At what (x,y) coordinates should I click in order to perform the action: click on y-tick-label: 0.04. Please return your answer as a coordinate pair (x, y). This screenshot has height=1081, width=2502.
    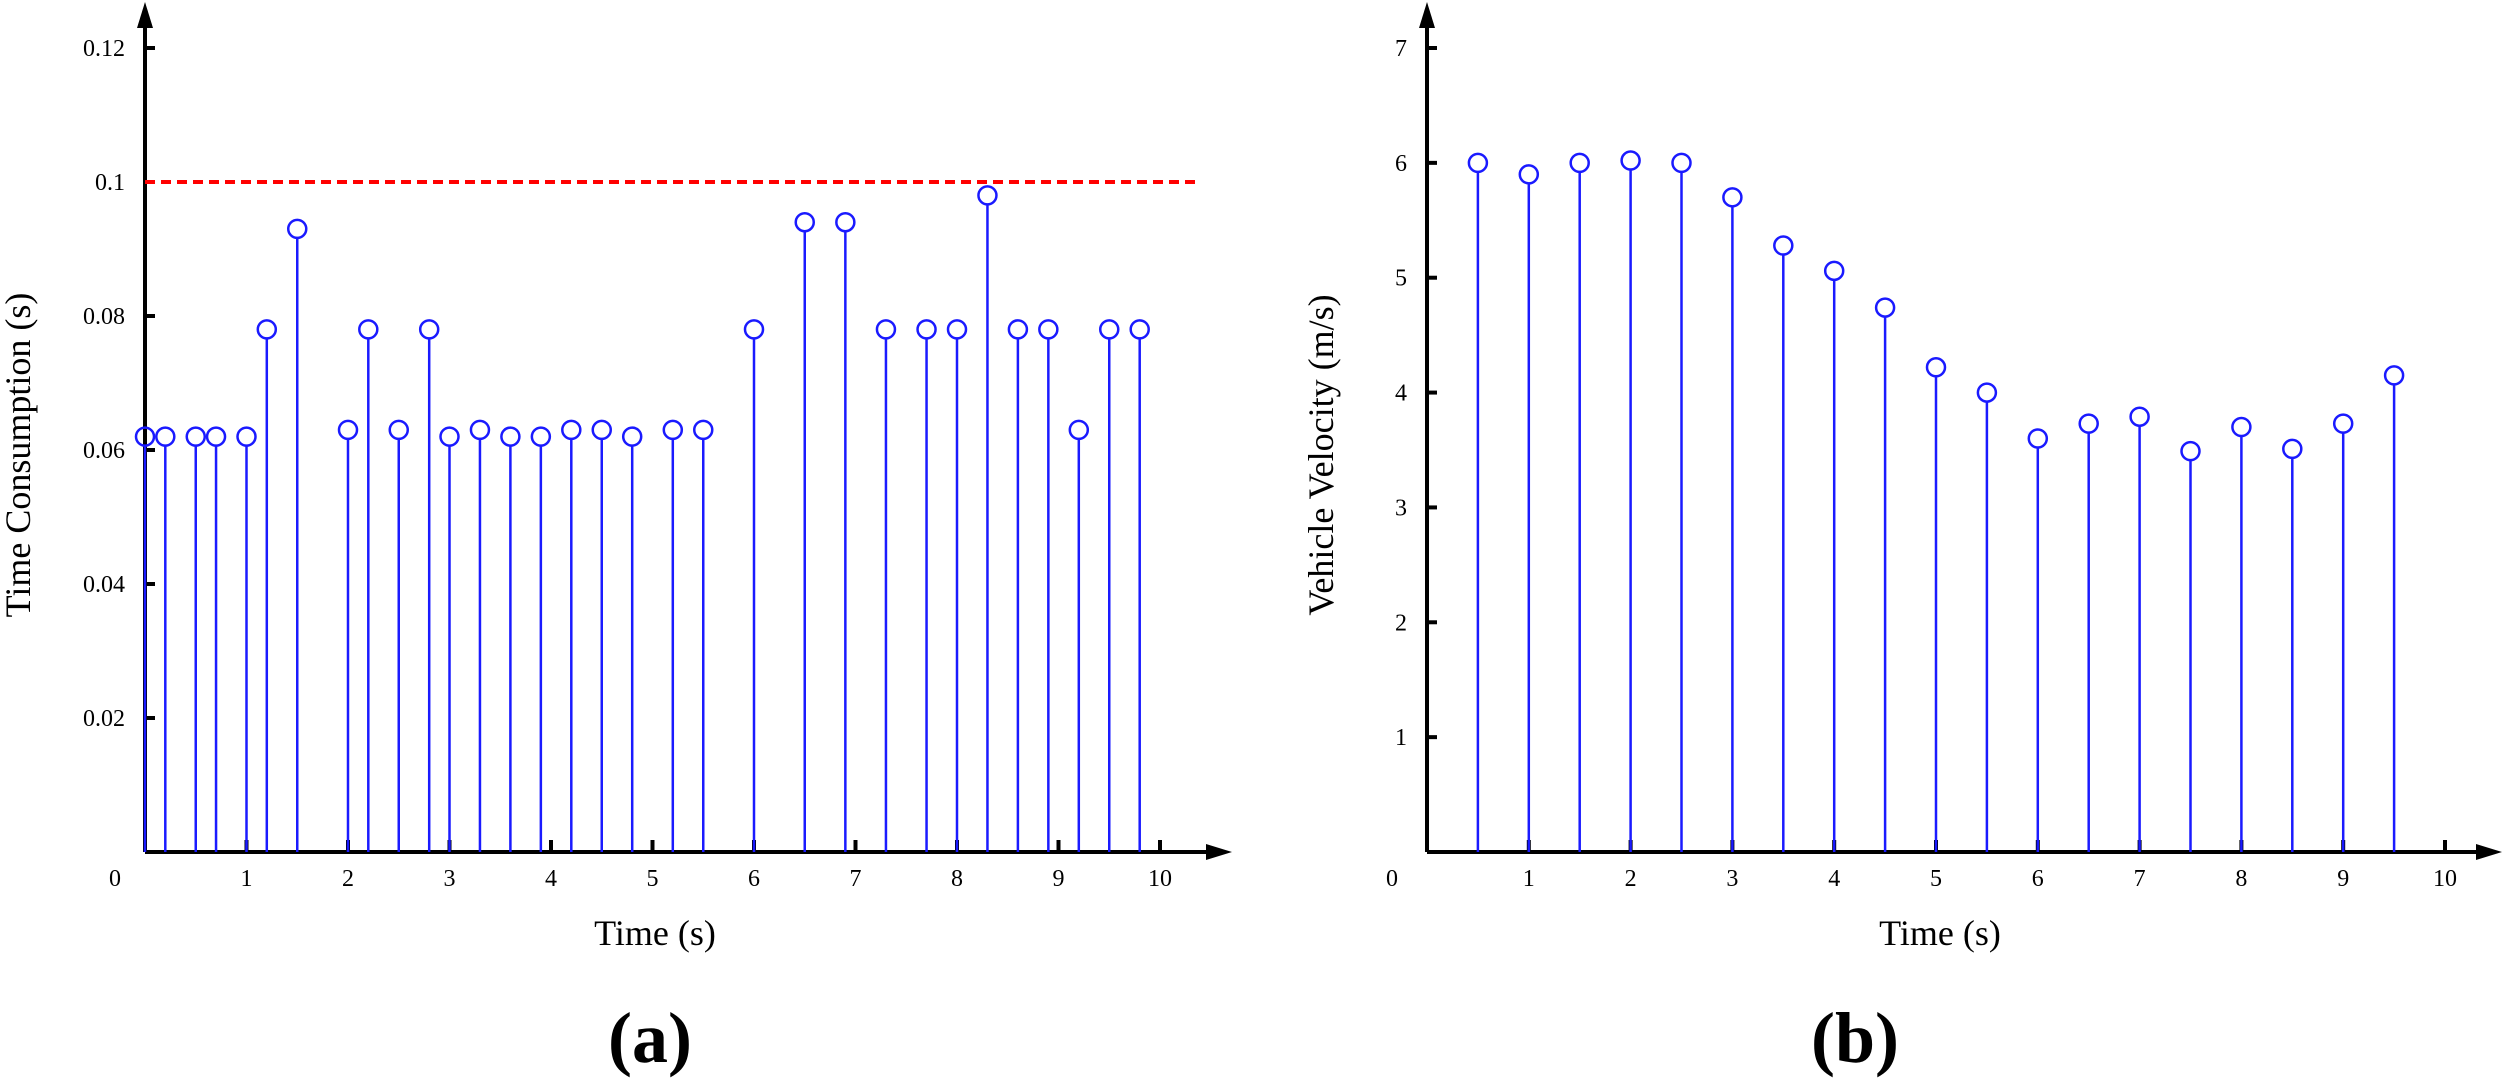
    Looking at the image, I should click on (104, 585).